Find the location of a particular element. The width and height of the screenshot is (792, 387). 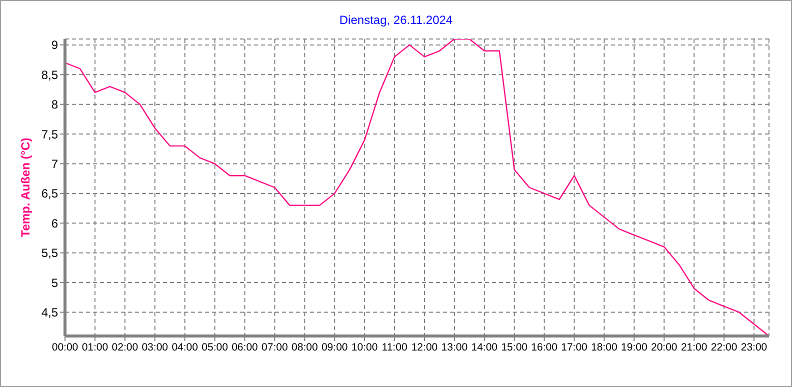

x-tick-label: 07:00 is located at coordinates (275, 347).